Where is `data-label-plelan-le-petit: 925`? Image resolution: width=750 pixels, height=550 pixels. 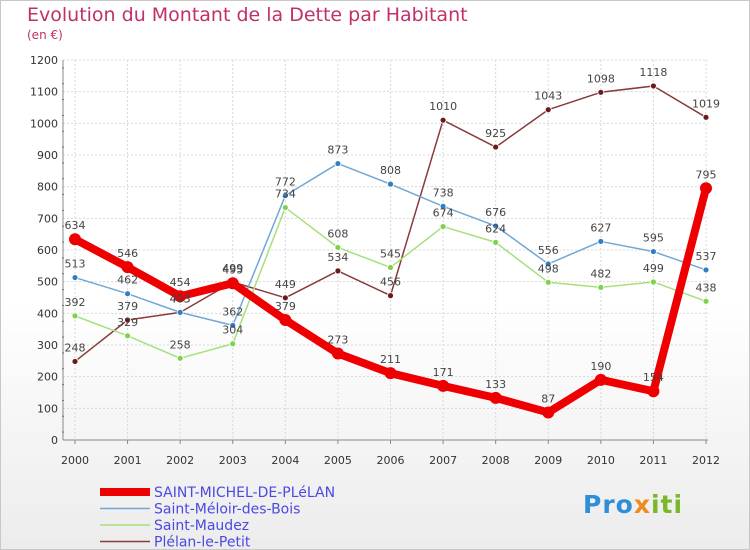
data-label-plelan-le-petit: 925 is located at coordinates (495, 133).